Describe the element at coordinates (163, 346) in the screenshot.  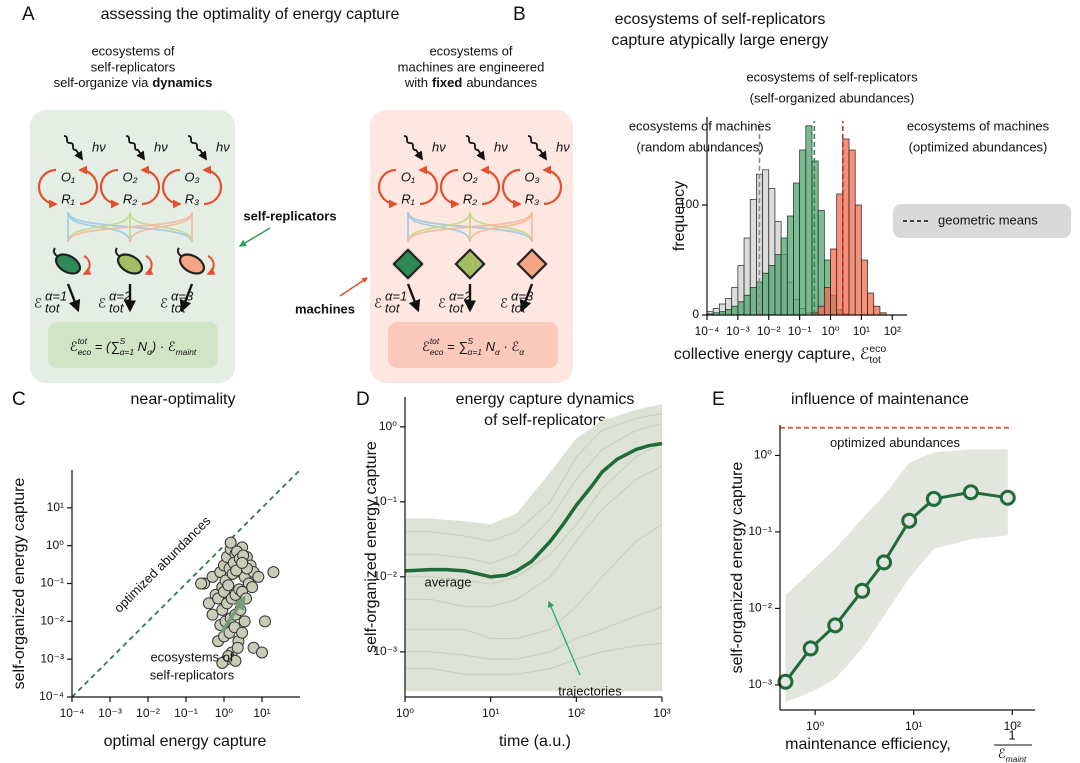
I see `math-part: ) · ℰ` at that location.